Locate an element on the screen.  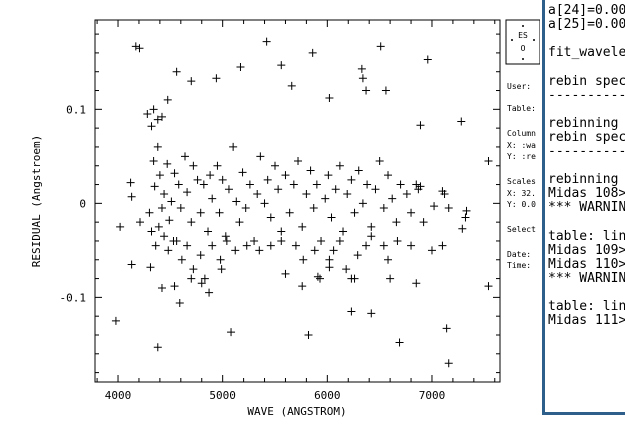
time-label: Time: is located at coordinates (519, 265).